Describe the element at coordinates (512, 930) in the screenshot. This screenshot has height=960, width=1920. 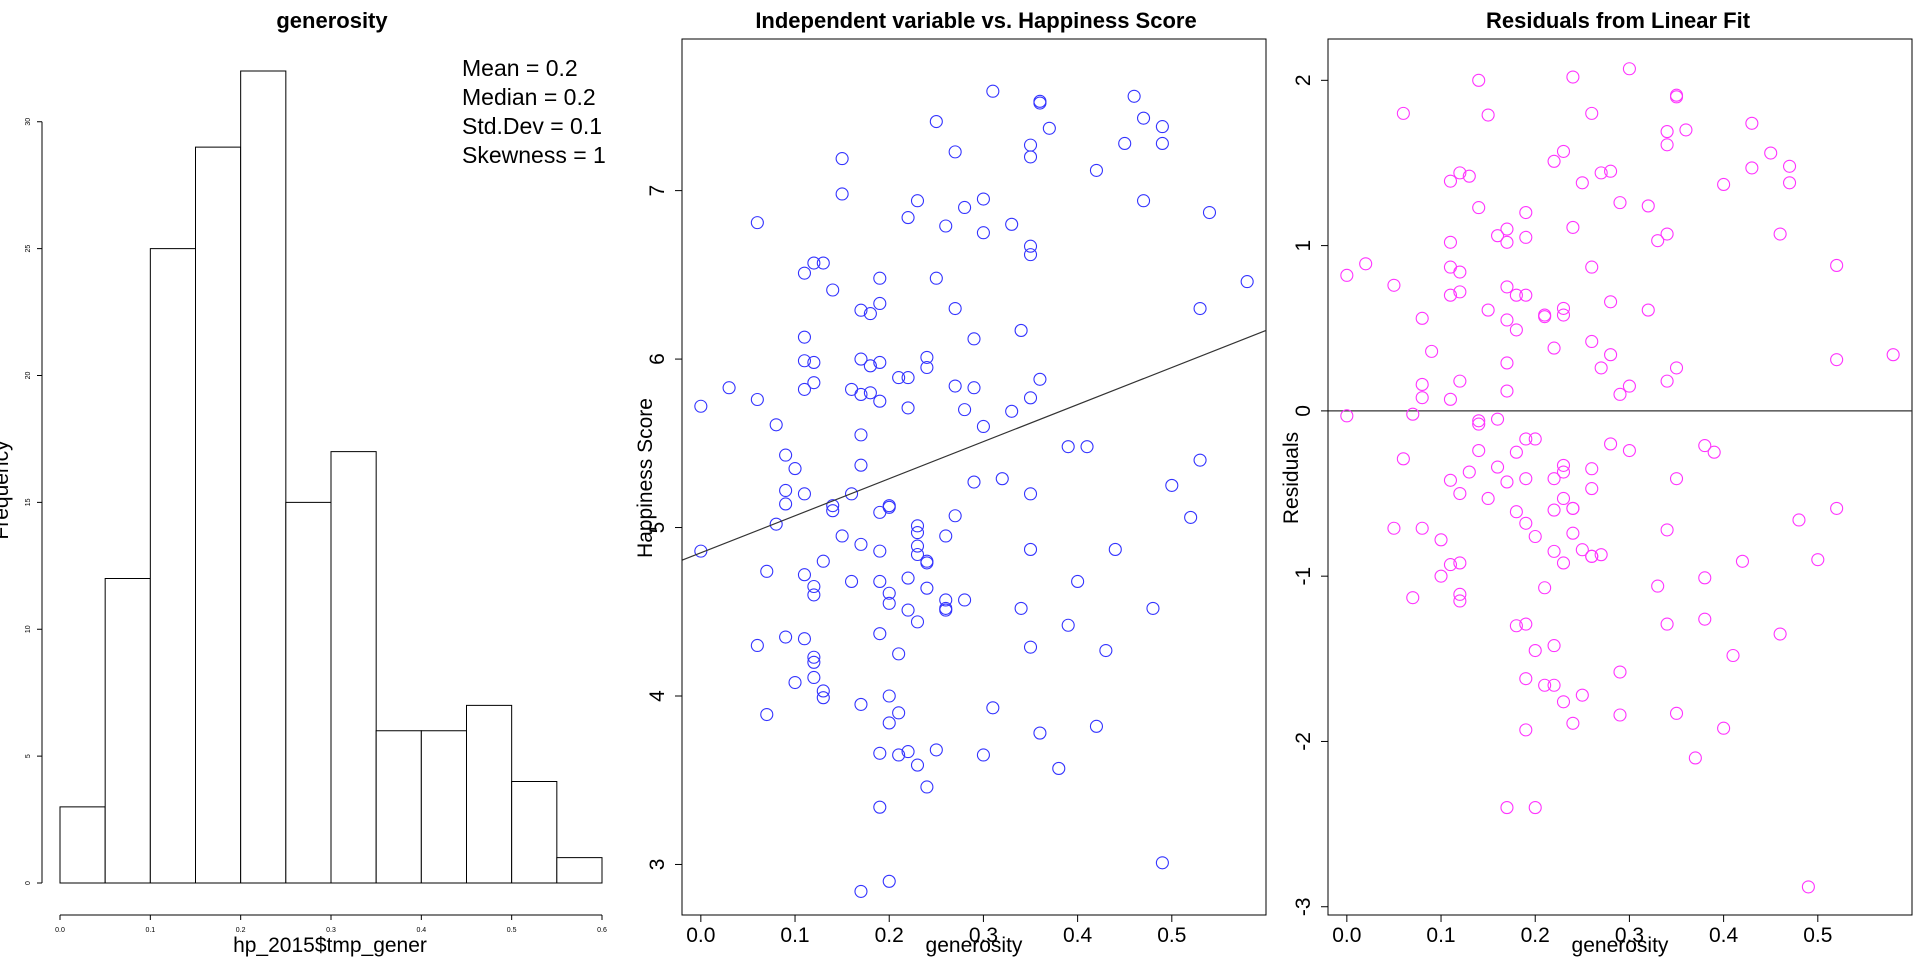
I see `x-tick-label: 0.5` at that location.